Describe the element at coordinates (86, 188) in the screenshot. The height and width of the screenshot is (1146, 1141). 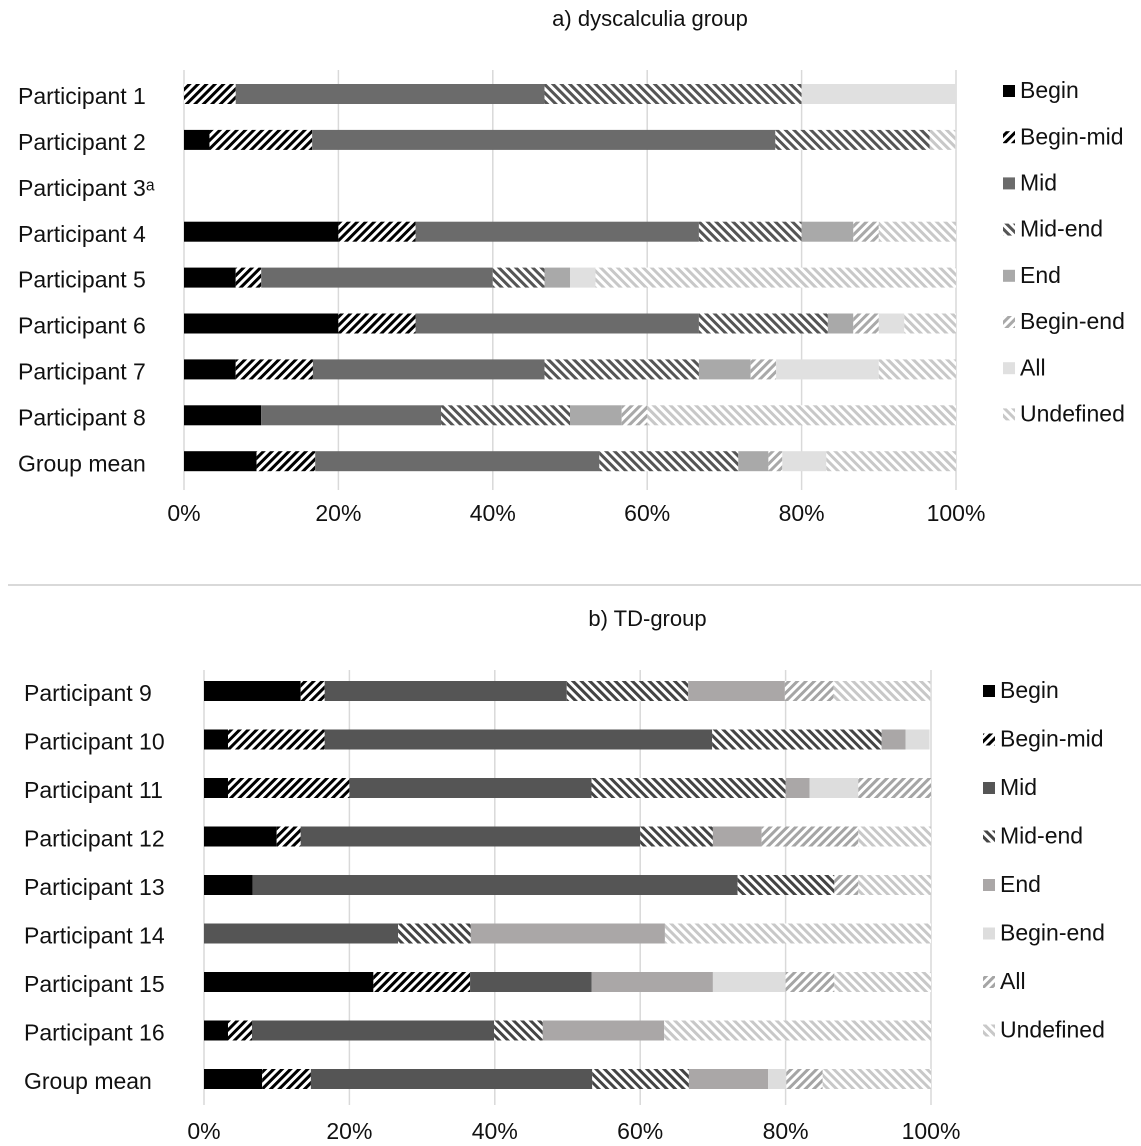
I see `y-tick-label: Participant 3ᵃ` at that location.